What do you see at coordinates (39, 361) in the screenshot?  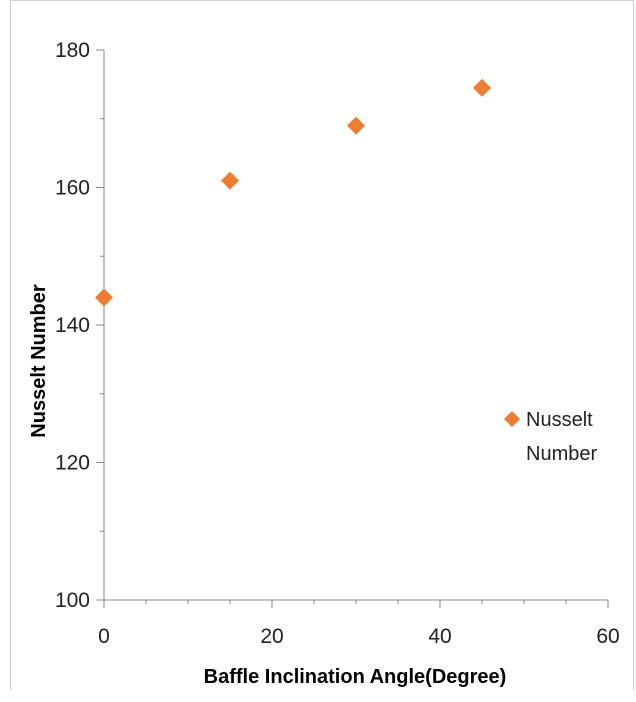 I see `y-axis-title: Nusselt Number` at bounding box center [39, 361].